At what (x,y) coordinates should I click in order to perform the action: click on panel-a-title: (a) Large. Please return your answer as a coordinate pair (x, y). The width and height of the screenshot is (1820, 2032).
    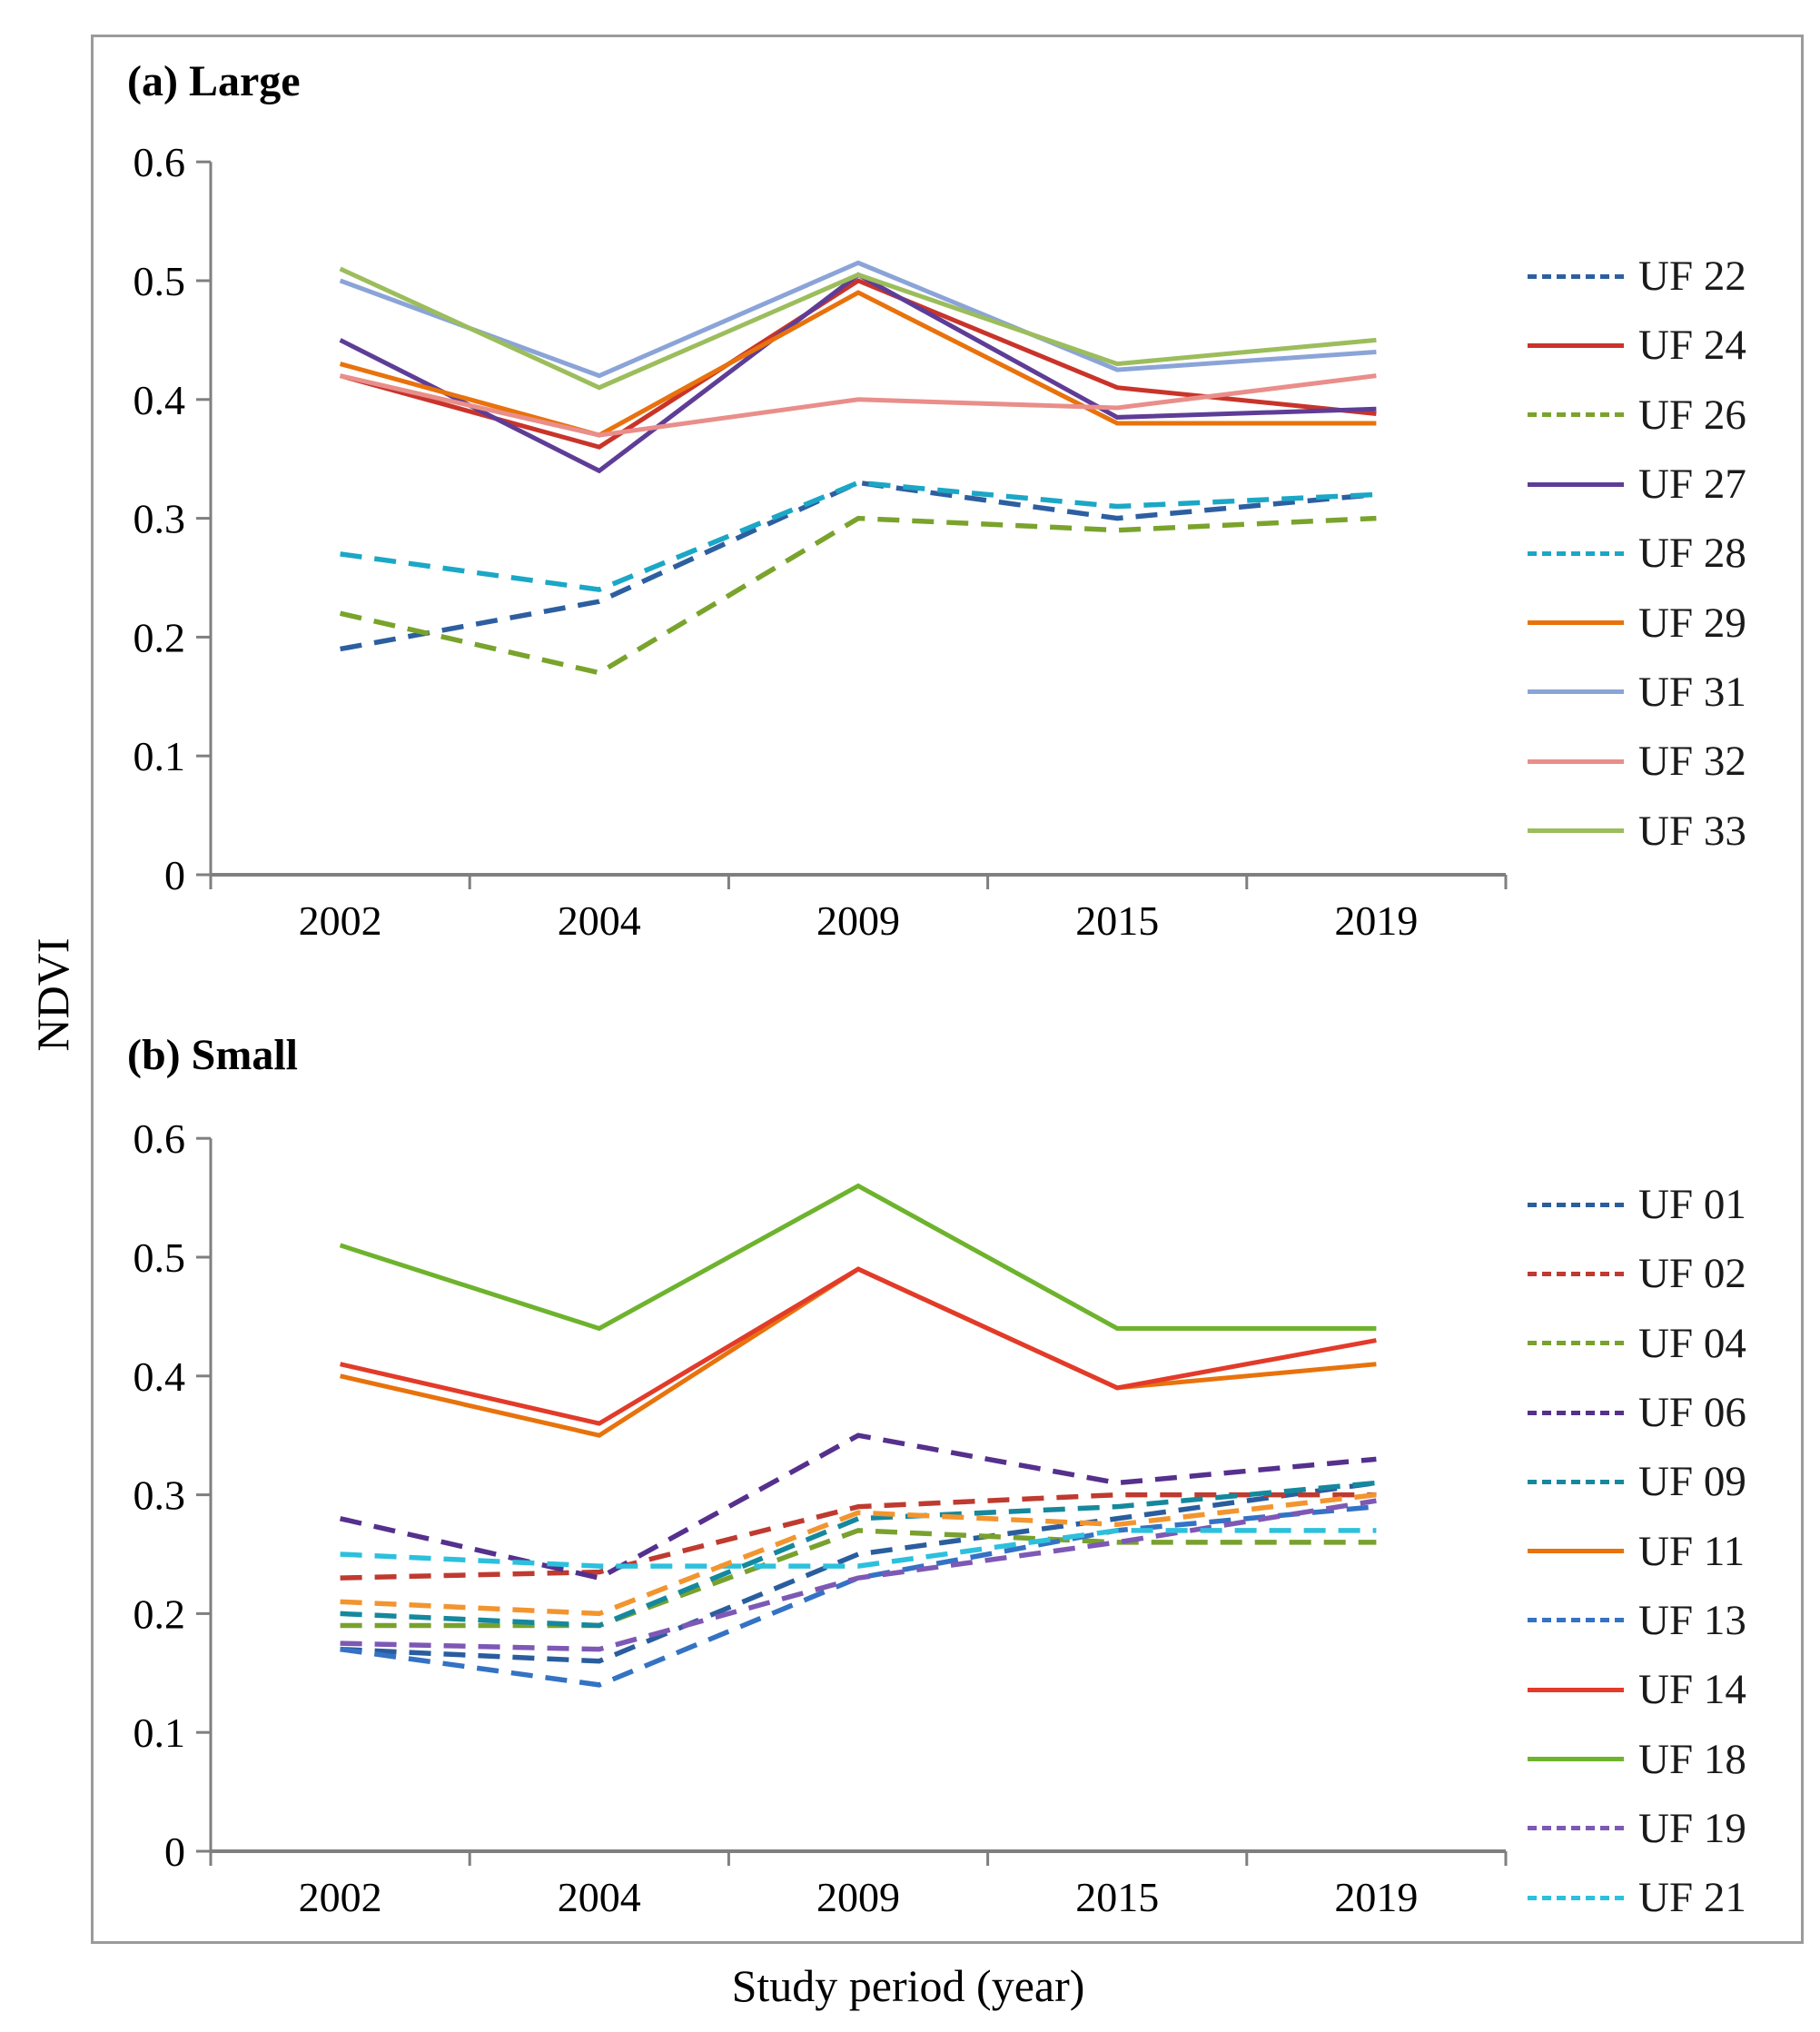
    Looking at the image, I should click on (214, 81).